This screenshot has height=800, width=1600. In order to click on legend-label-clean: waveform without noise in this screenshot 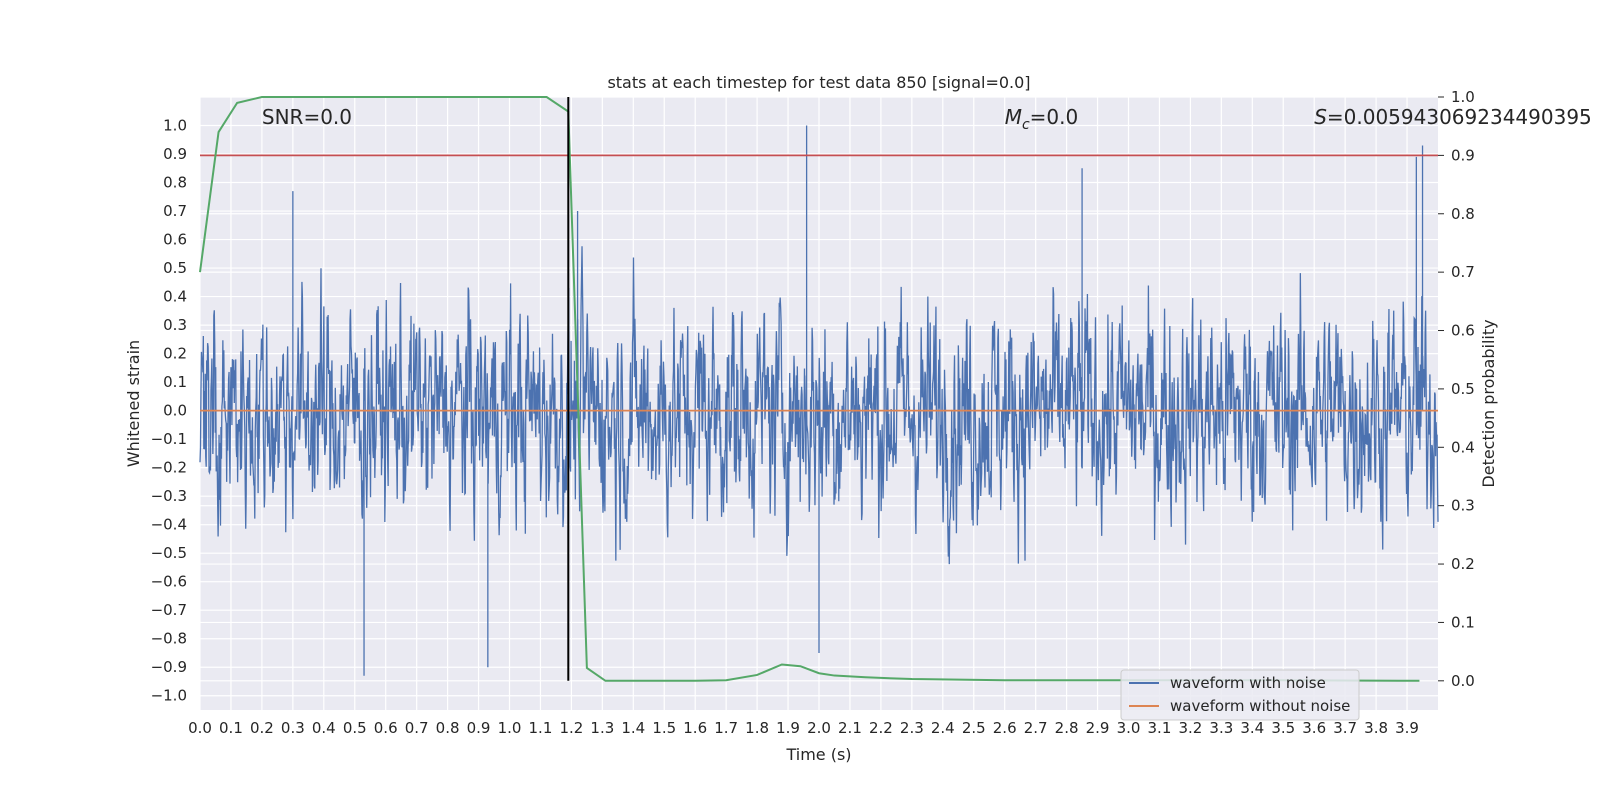, I will do `click(1260, 706)`.